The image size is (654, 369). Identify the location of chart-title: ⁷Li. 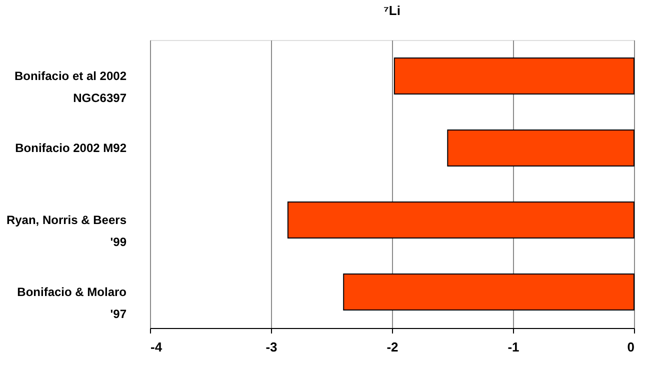
(392, 10).